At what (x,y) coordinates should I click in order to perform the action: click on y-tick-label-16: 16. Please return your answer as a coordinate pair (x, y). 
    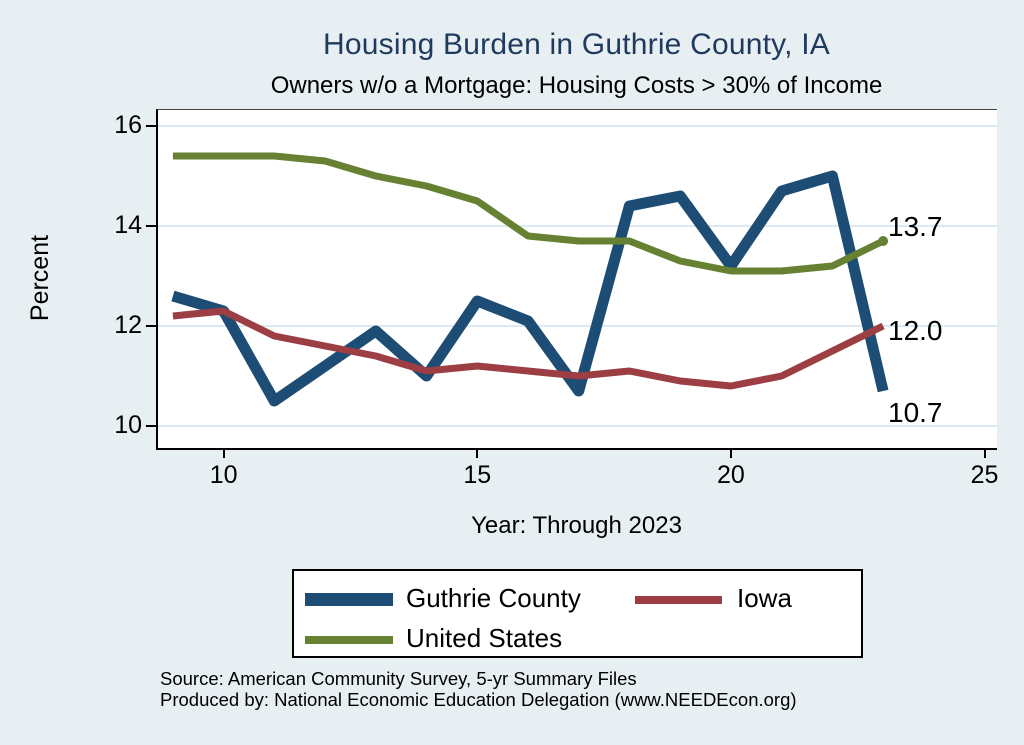
    Looking at the image, I should click on (128, 125).